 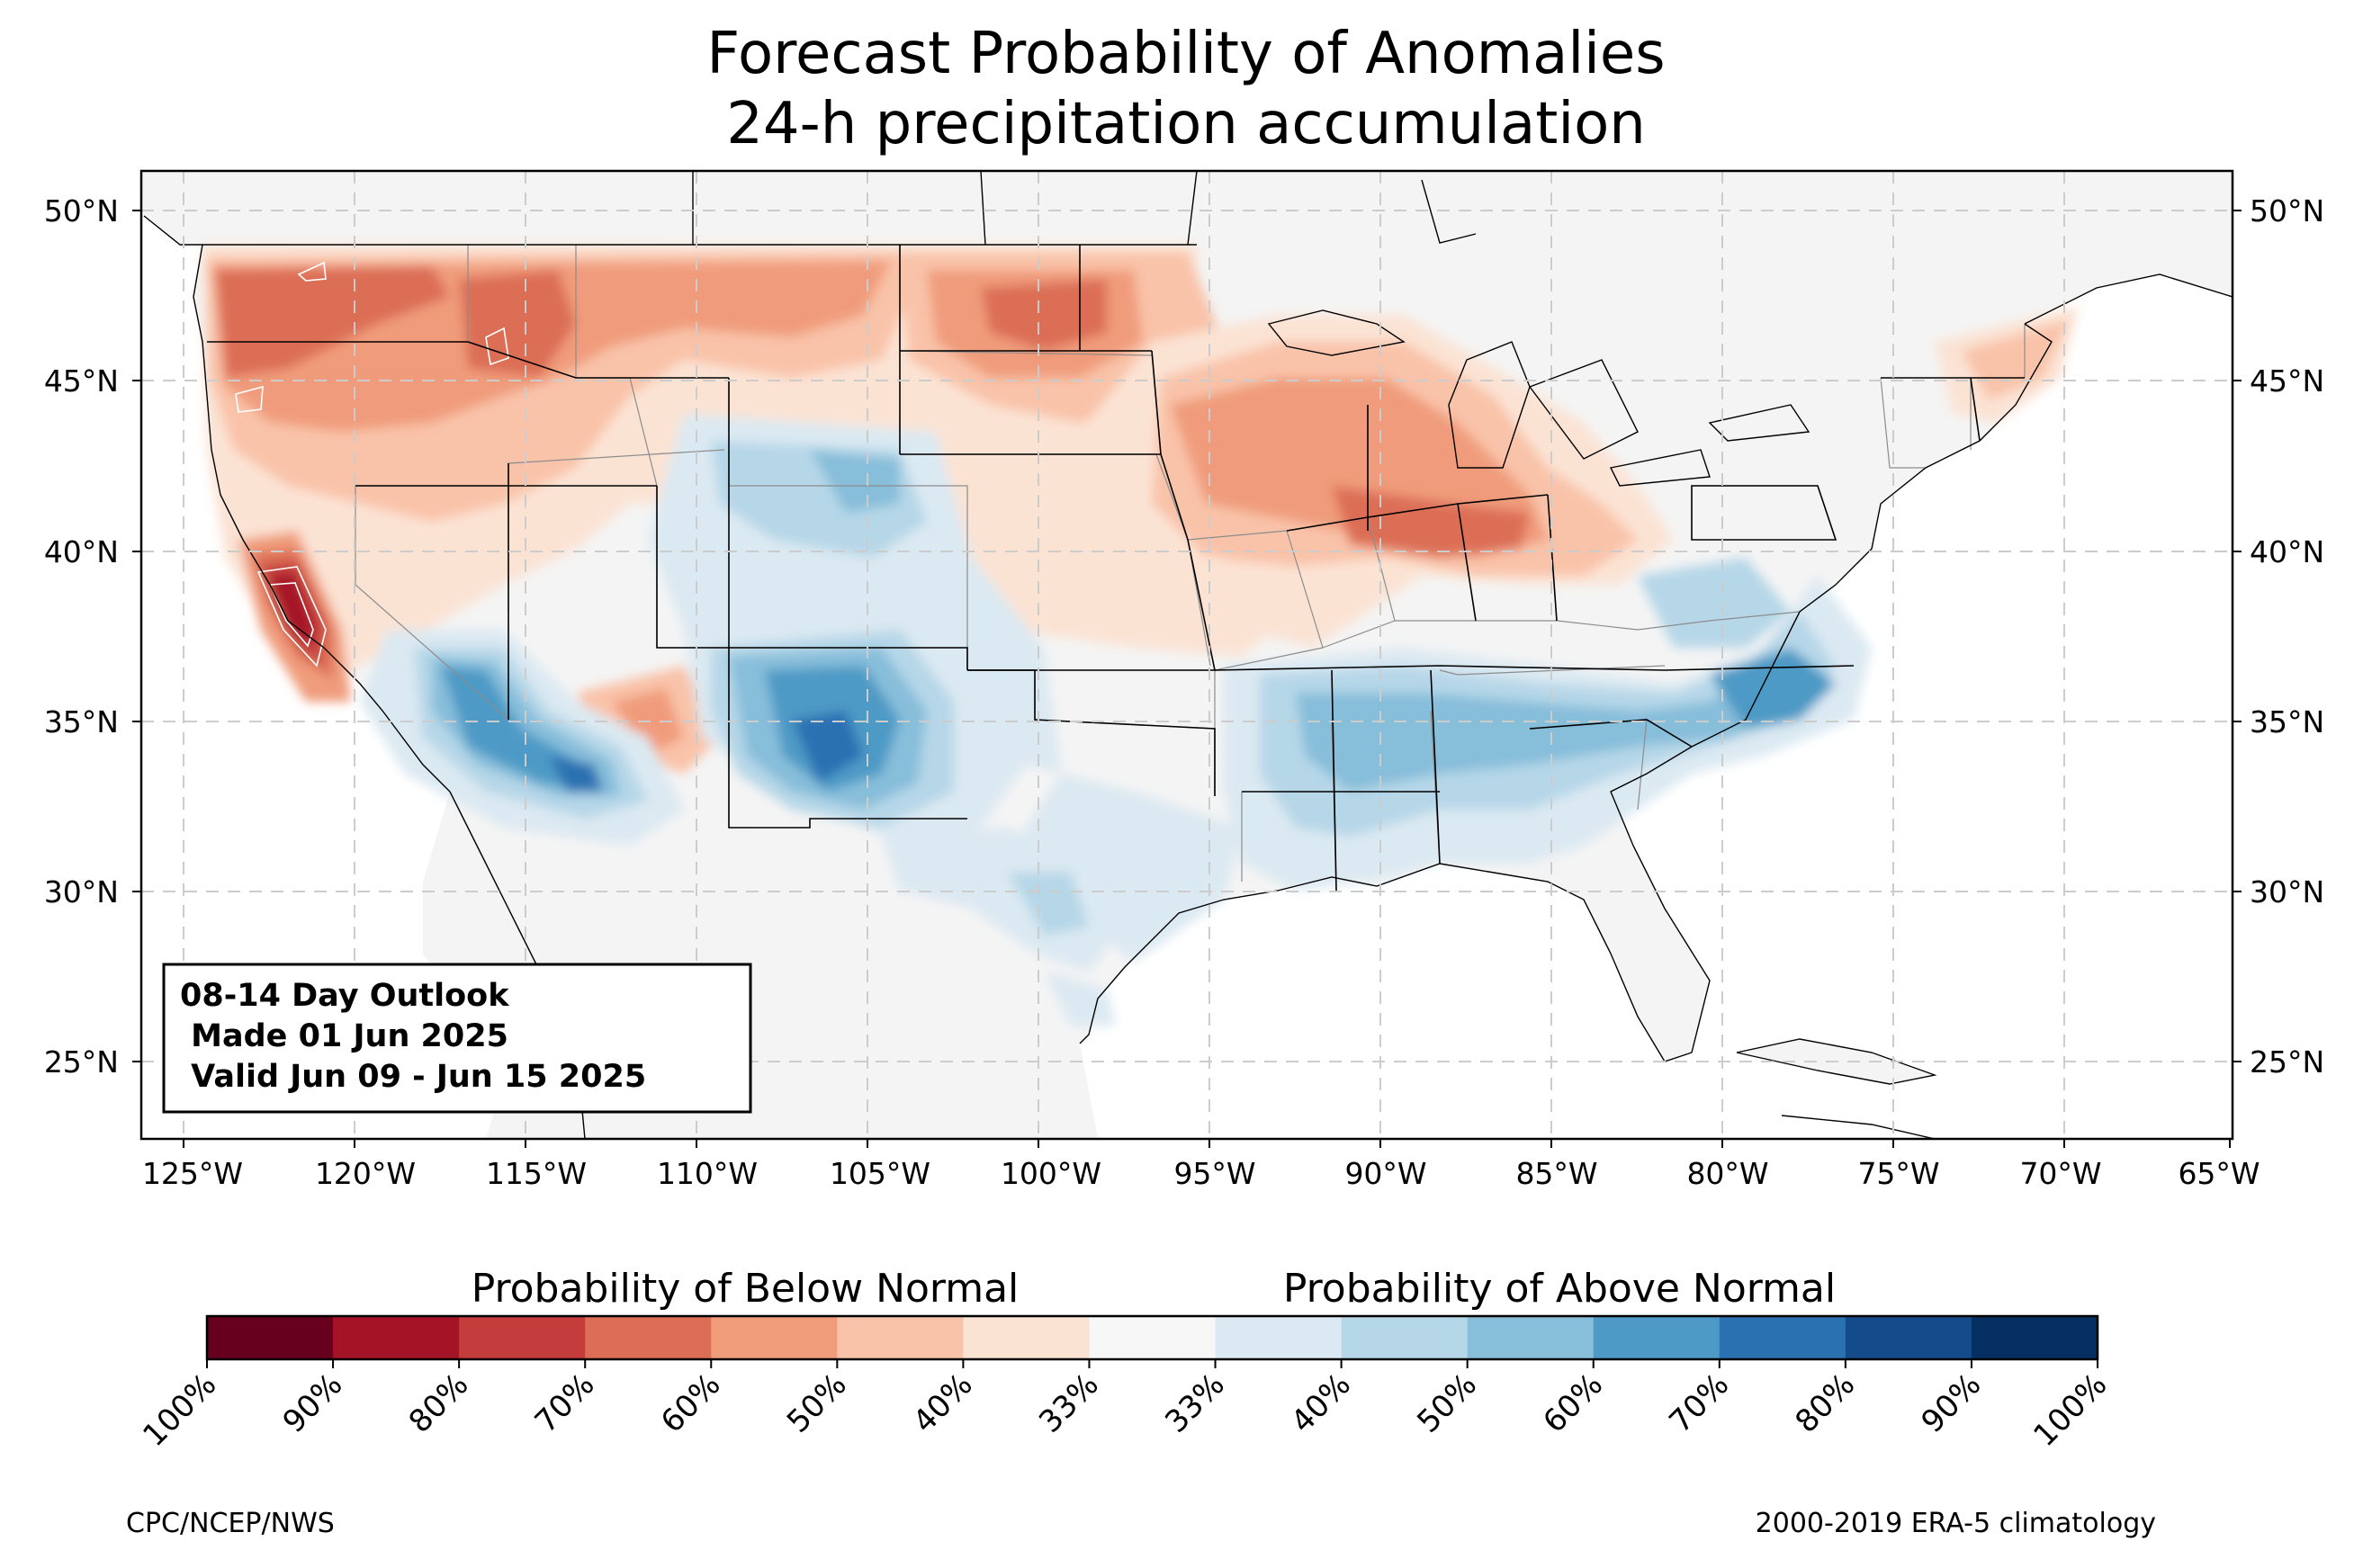 What do you see at coordinates (880, 1173) in the screenshot?
I see `lon-tick-label: 105°W` at bounding box center [880, 1173].